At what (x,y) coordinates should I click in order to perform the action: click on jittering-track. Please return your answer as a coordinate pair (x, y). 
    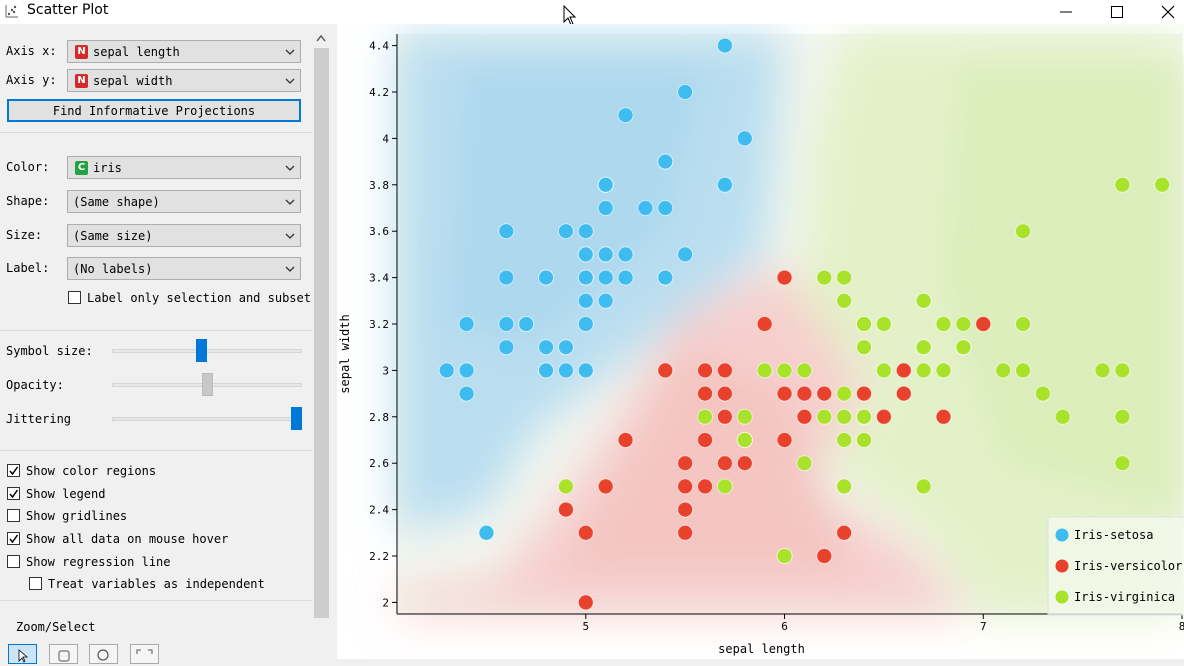
    Looking at the image, I should click on (207, 419).